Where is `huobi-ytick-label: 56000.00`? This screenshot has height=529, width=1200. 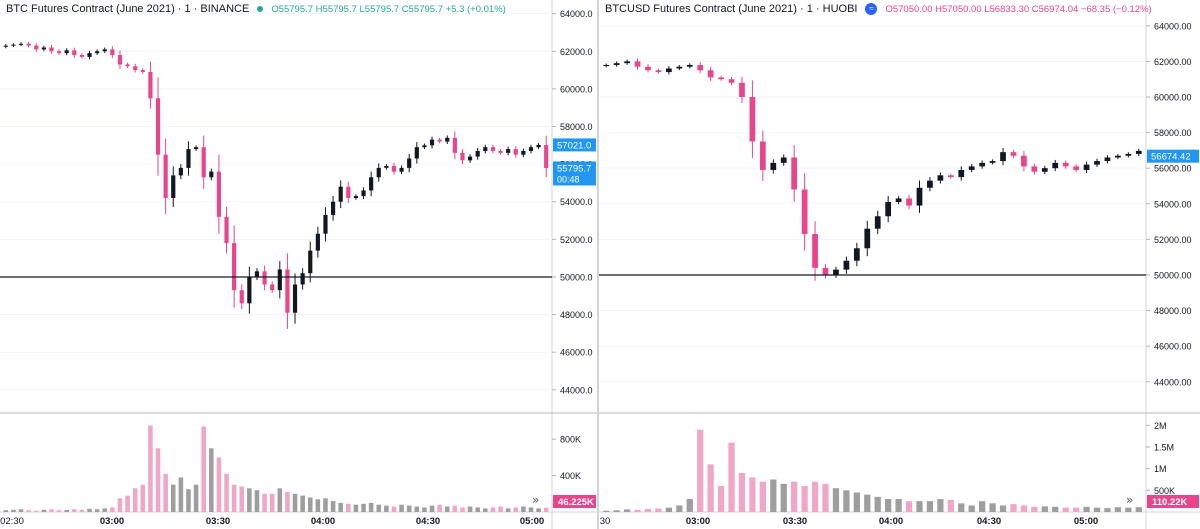 huobi-ytick-label: 56000.00 is located at coordinates (1173, 169).